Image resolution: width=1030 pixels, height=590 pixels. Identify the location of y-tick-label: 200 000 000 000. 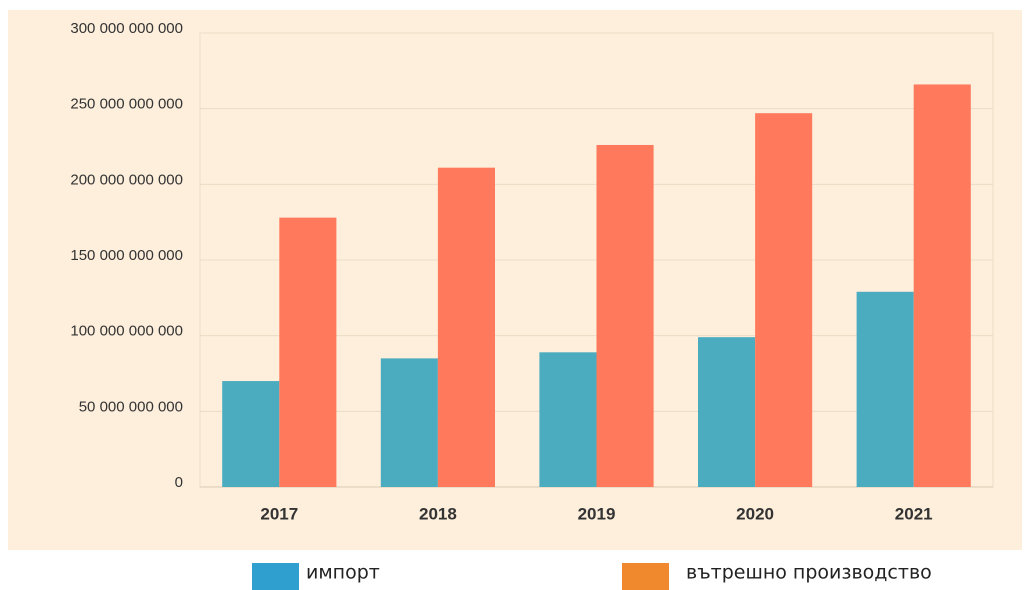
(126, 179).